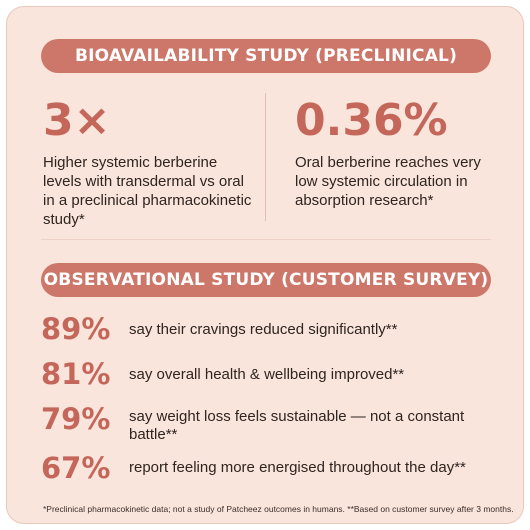 The width and height of the screenshot is (530, 530). What do you see at coordinates (76, 419) in the screenshot?
I see `survey-stat-value: 79%` at bounding box center [76, 419].